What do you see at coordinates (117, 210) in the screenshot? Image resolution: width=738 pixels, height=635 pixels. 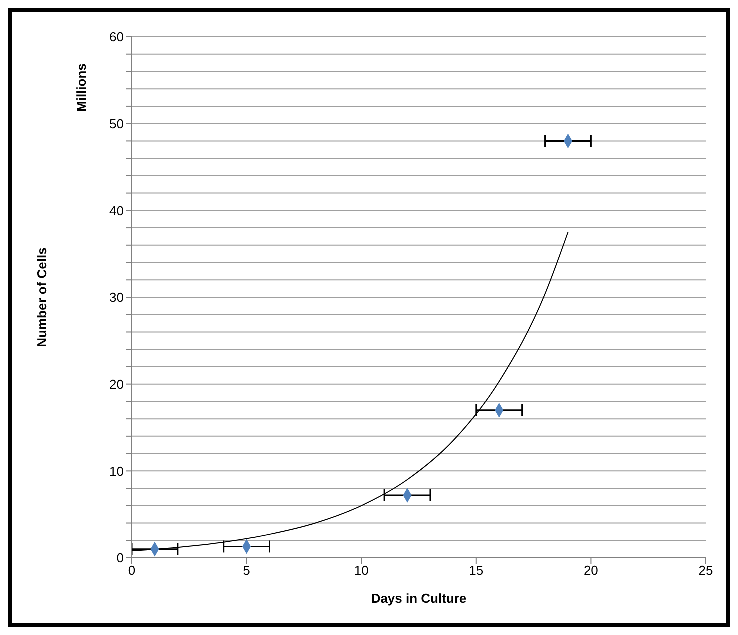 I see `y-tick-label: 40` at bounding box center [117, 210].